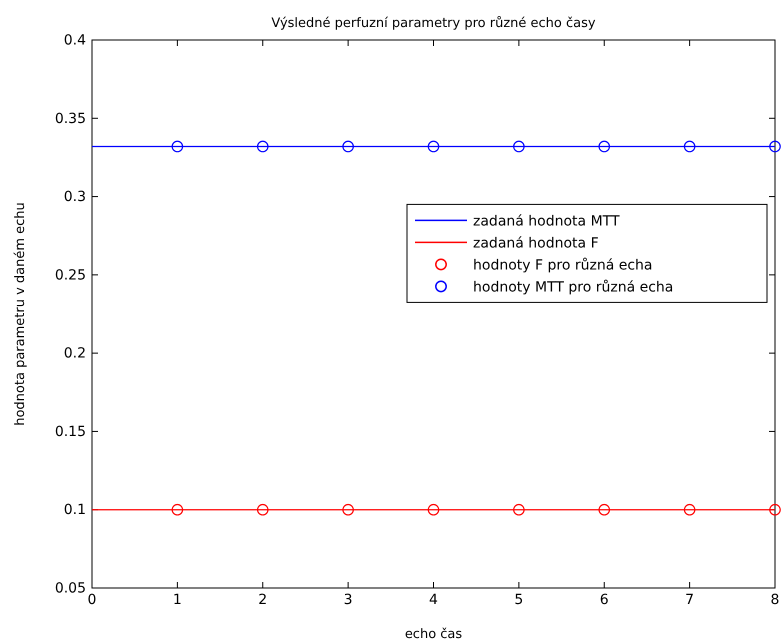 The height and width of the screenshot is (644, 784). What do you see at coordinates (546, 221) in the screenshot?
I see `legend-label: zadaná hodnota MTT` at bounding box center [546, 221].